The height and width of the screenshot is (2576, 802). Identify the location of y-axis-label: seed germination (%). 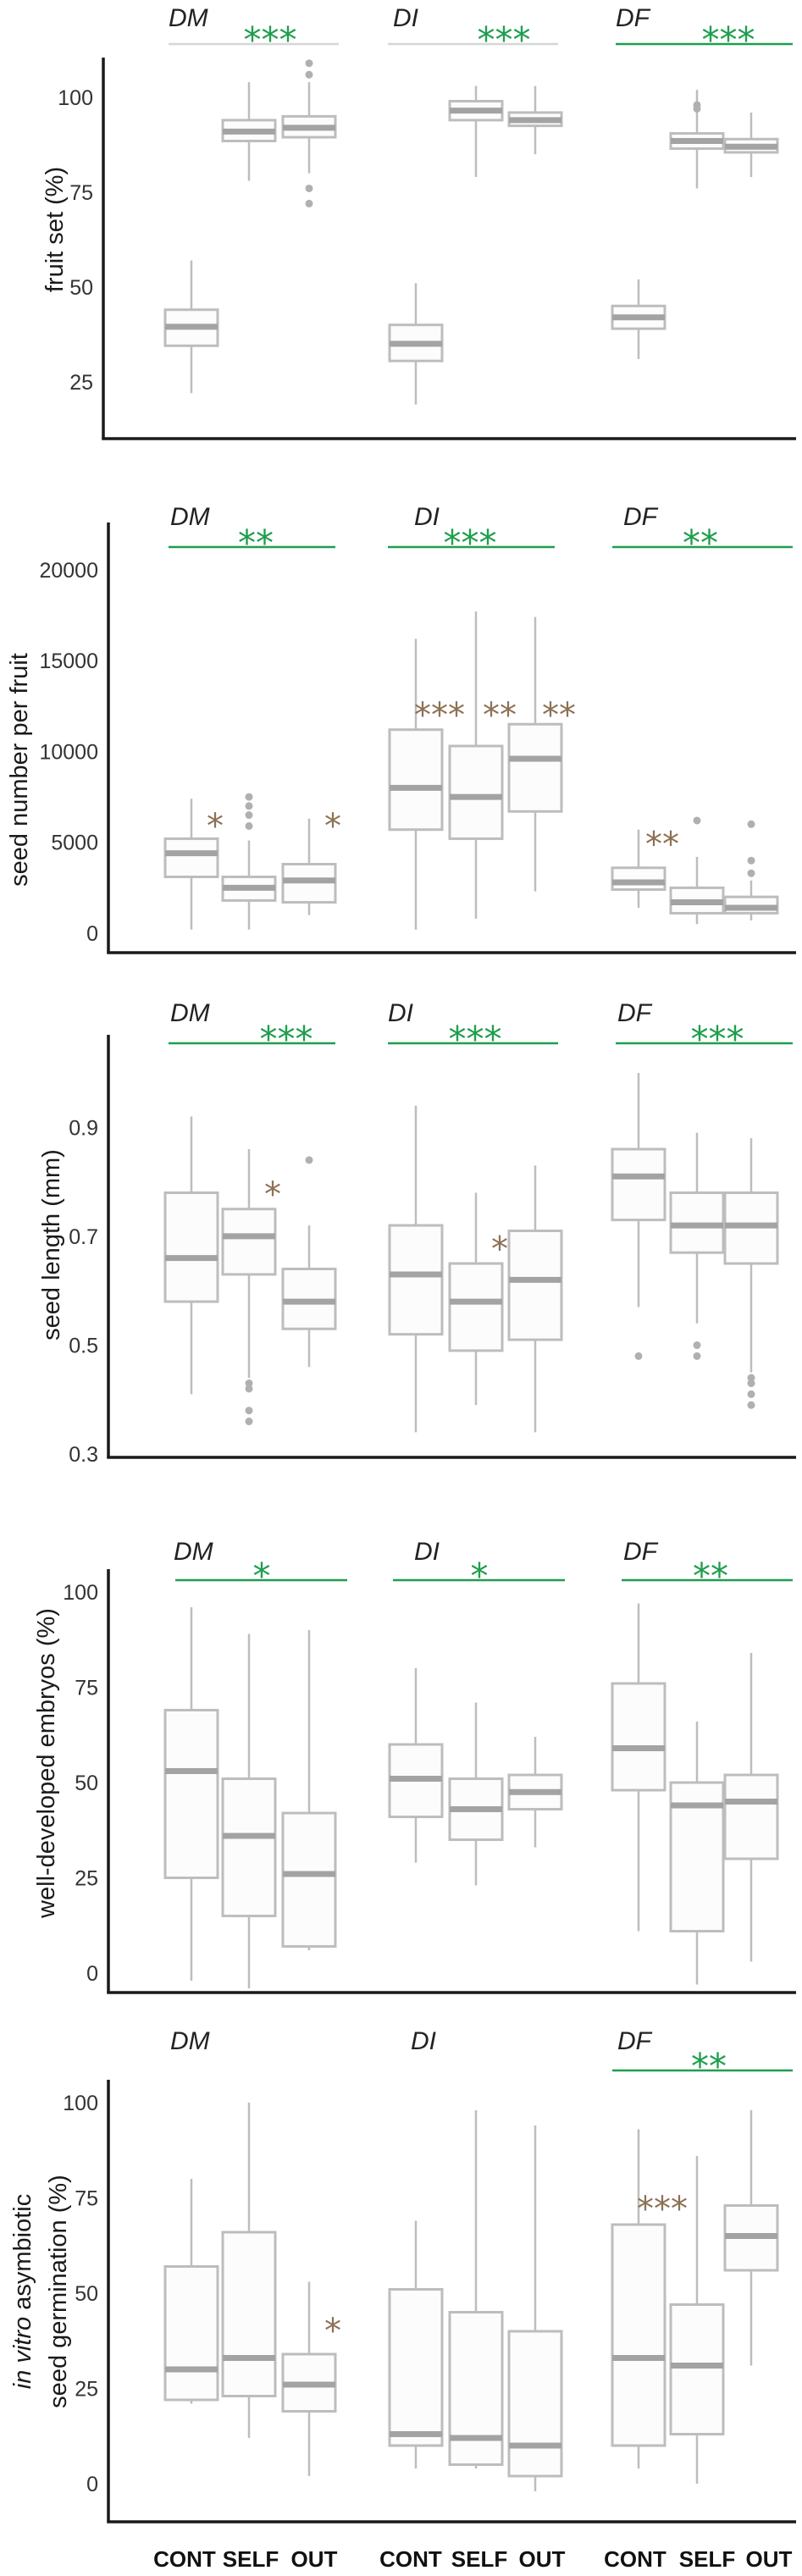
(58, 2291).